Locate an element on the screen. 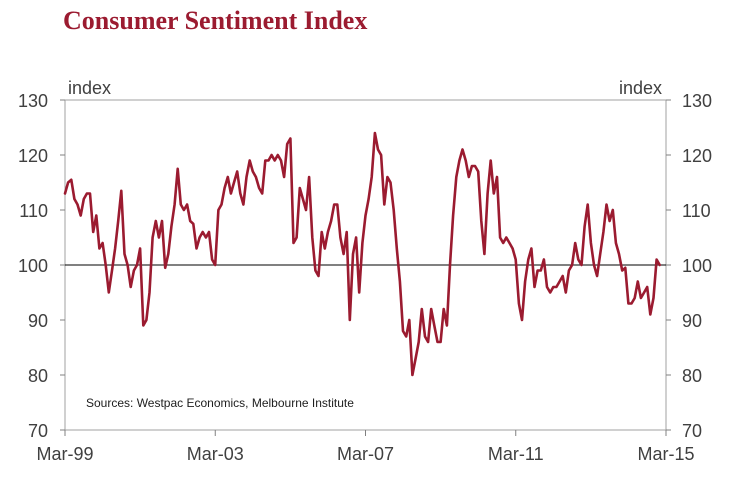  y-tick-label-right: 130 is located at coordinates (697, 101).